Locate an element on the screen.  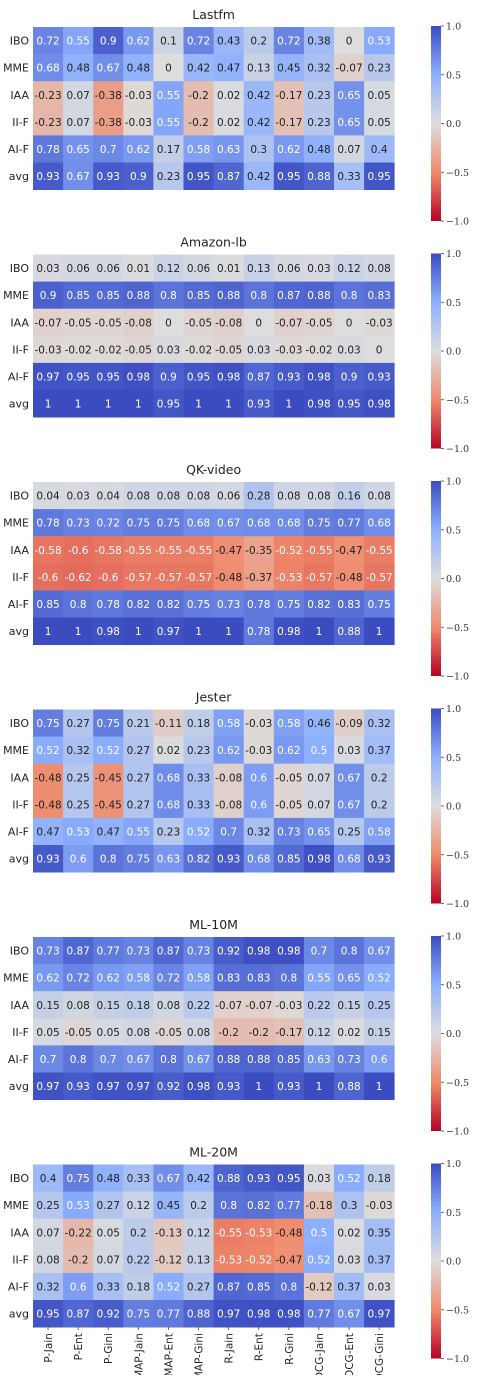
cell-value-label: 0.23 is located at coordinates (378, 69).